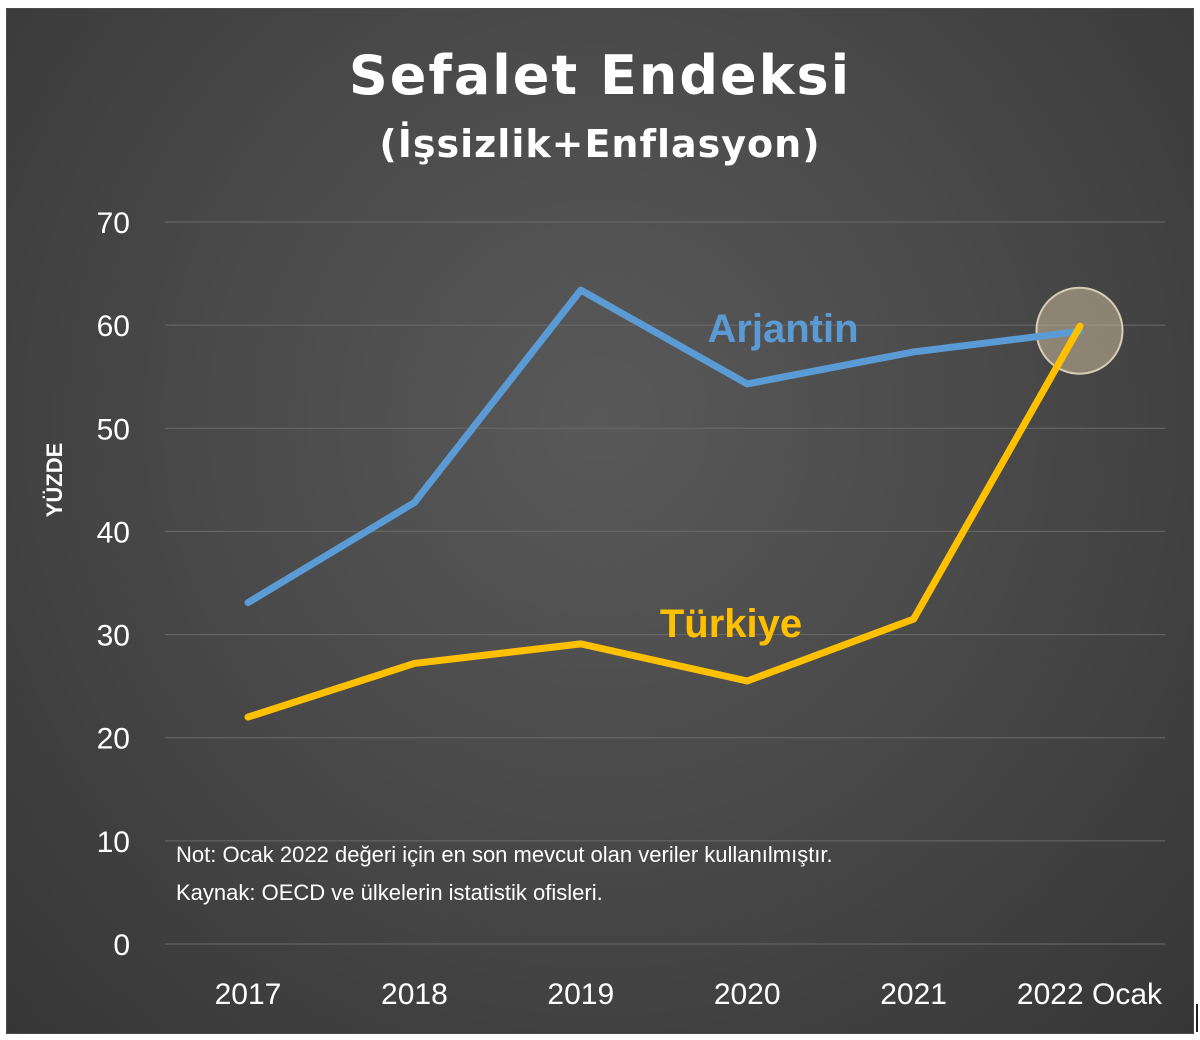  I want to click on y-tick-70: 70, so click(113, 223).